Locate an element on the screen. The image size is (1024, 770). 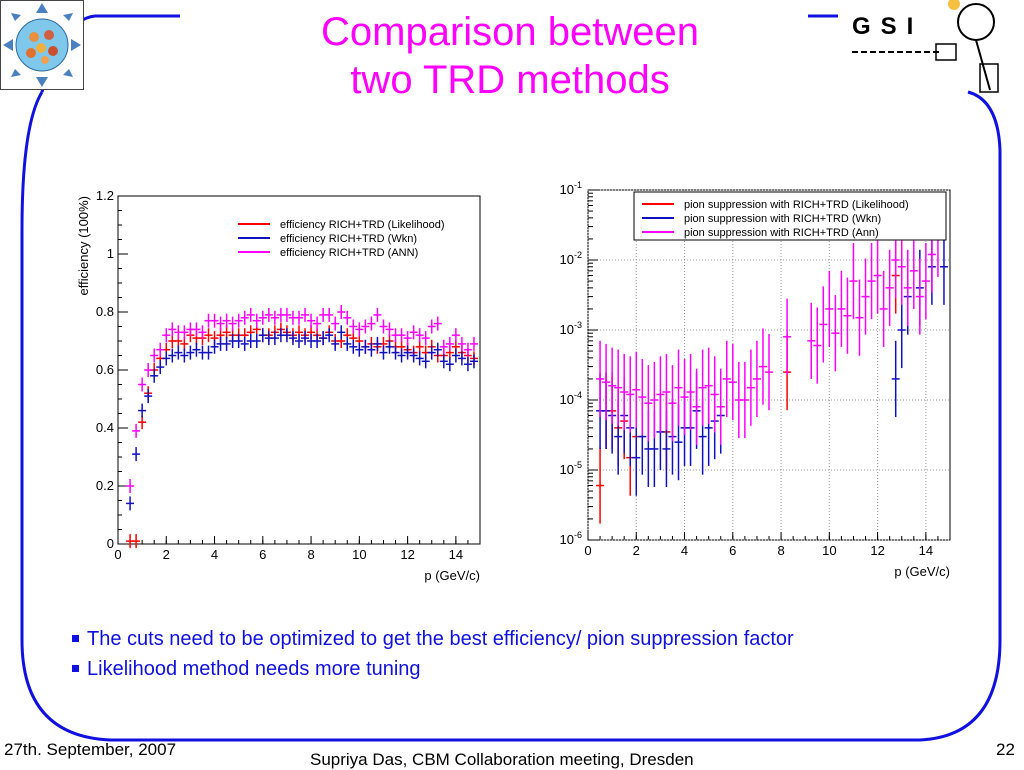
title-line-2: two TRD methods is located at coordinates (510, 80).